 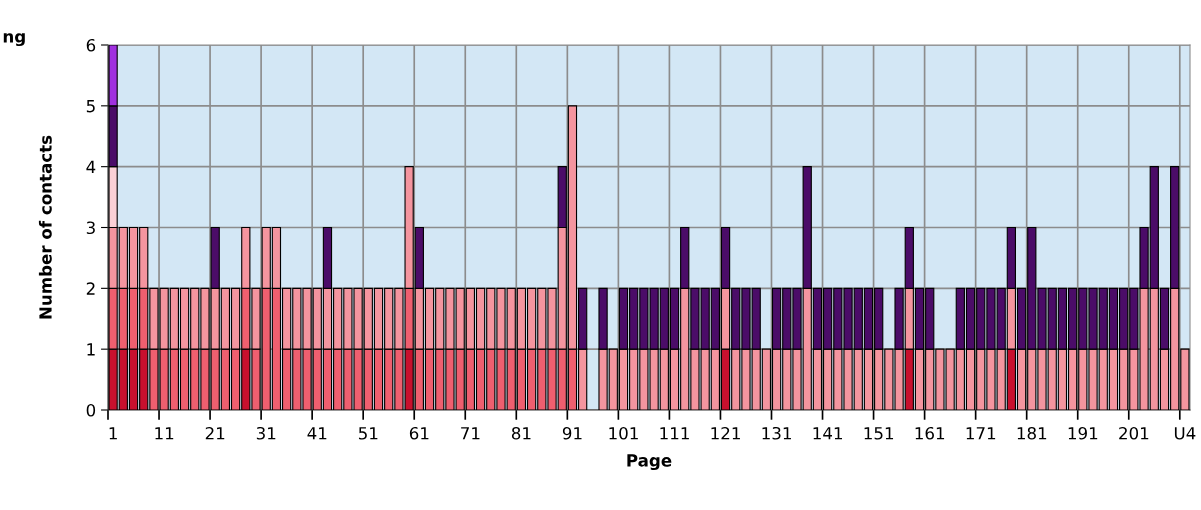 What do you see at coordinates (45, 227) in the screenshot?
I see `y-axis-title: Number of contacts` at bounding box center [45, 227].